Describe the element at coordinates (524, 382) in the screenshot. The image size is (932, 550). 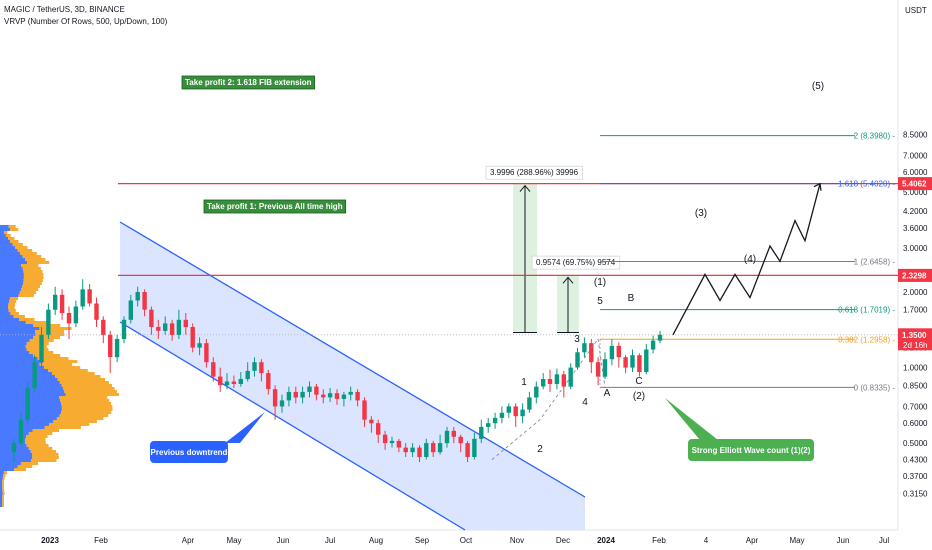
I see `wave-label: 1` at that location.